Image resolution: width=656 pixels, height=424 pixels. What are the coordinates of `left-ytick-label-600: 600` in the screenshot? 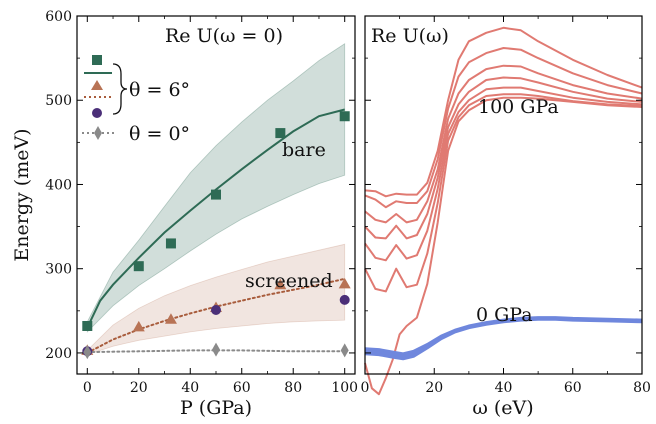 It's located at (58, 17).